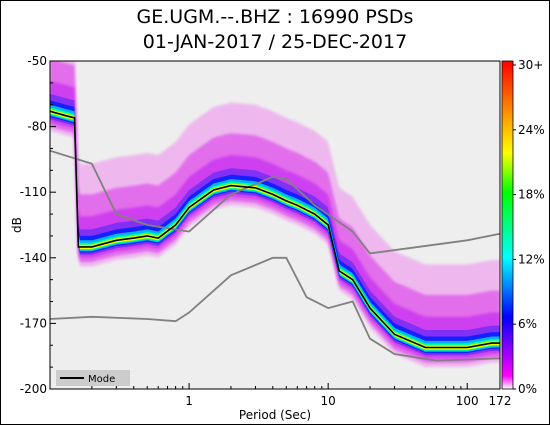 Image resolution: width=550 pixels, height=425 pixels. Describe the element at coordinates (33, 258) in the screenshot. I see `y-tick-label: -140` at that location.